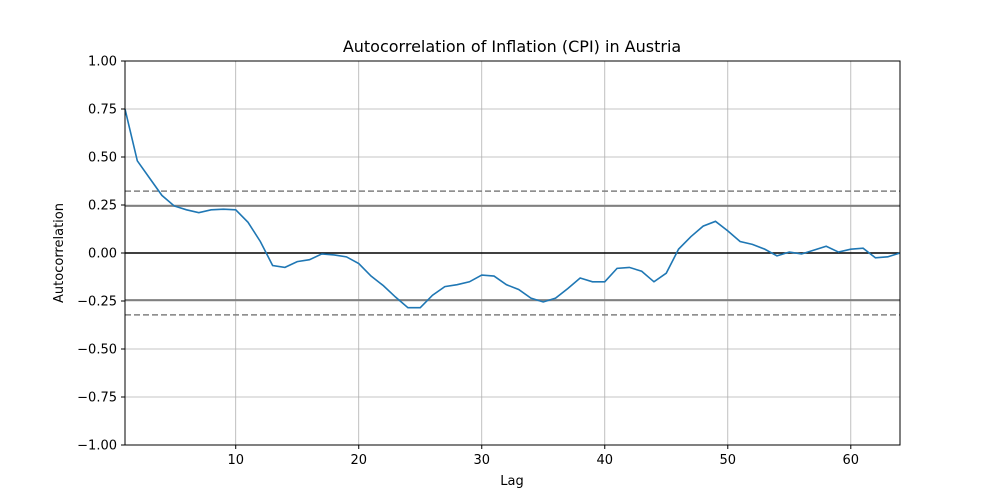  I want to click on x-tick-label-1: 20, so click(358, 460).